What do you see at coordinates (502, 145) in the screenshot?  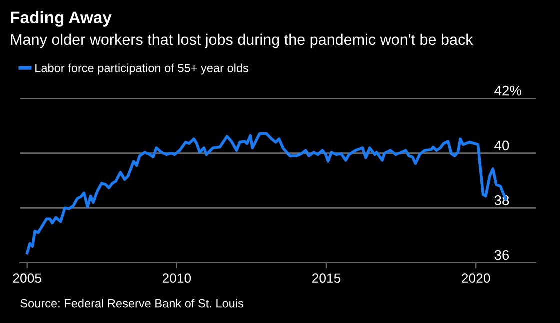 I see `y-tick-label: 40` at bounding box center [502, 145].